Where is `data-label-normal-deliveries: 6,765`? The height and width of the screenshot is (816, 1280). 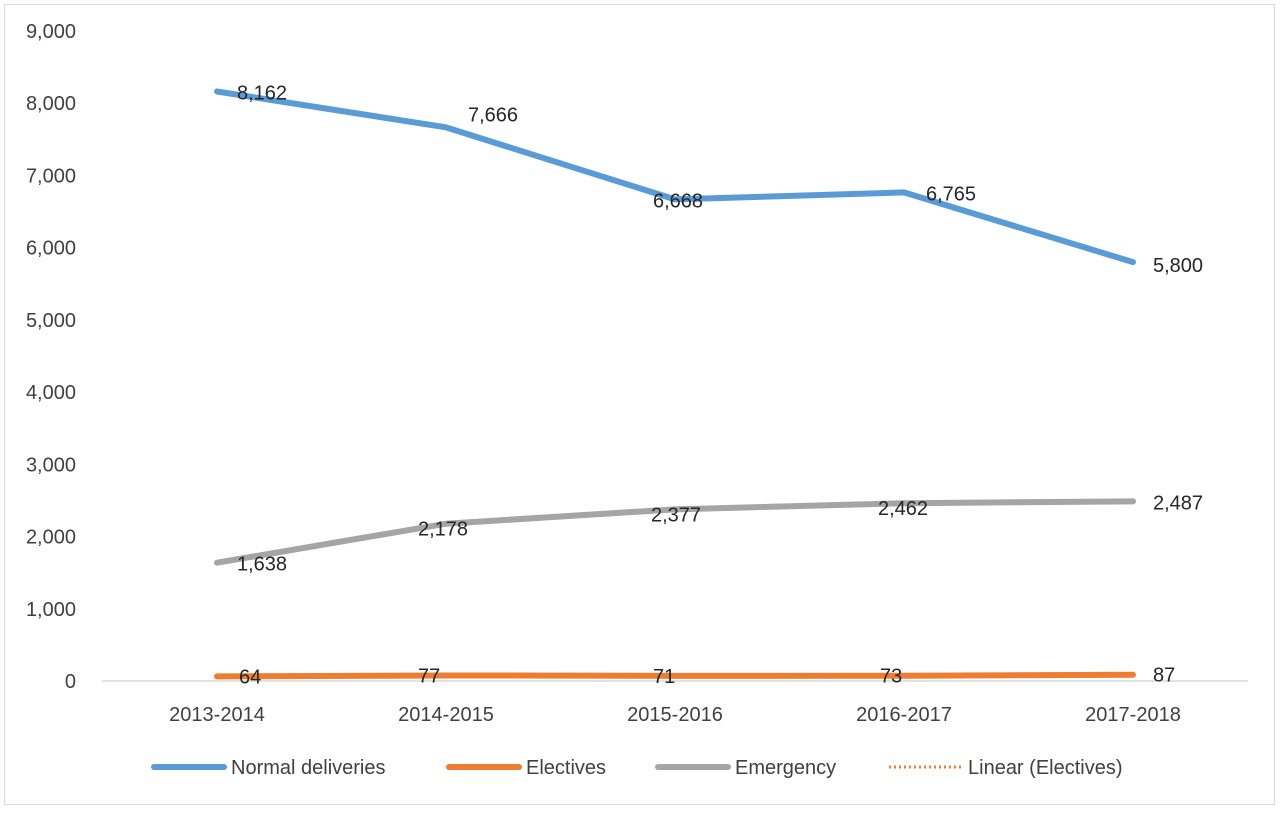 data-label-normal-deliveries: 6,765 is located at coordinates (951, 194).